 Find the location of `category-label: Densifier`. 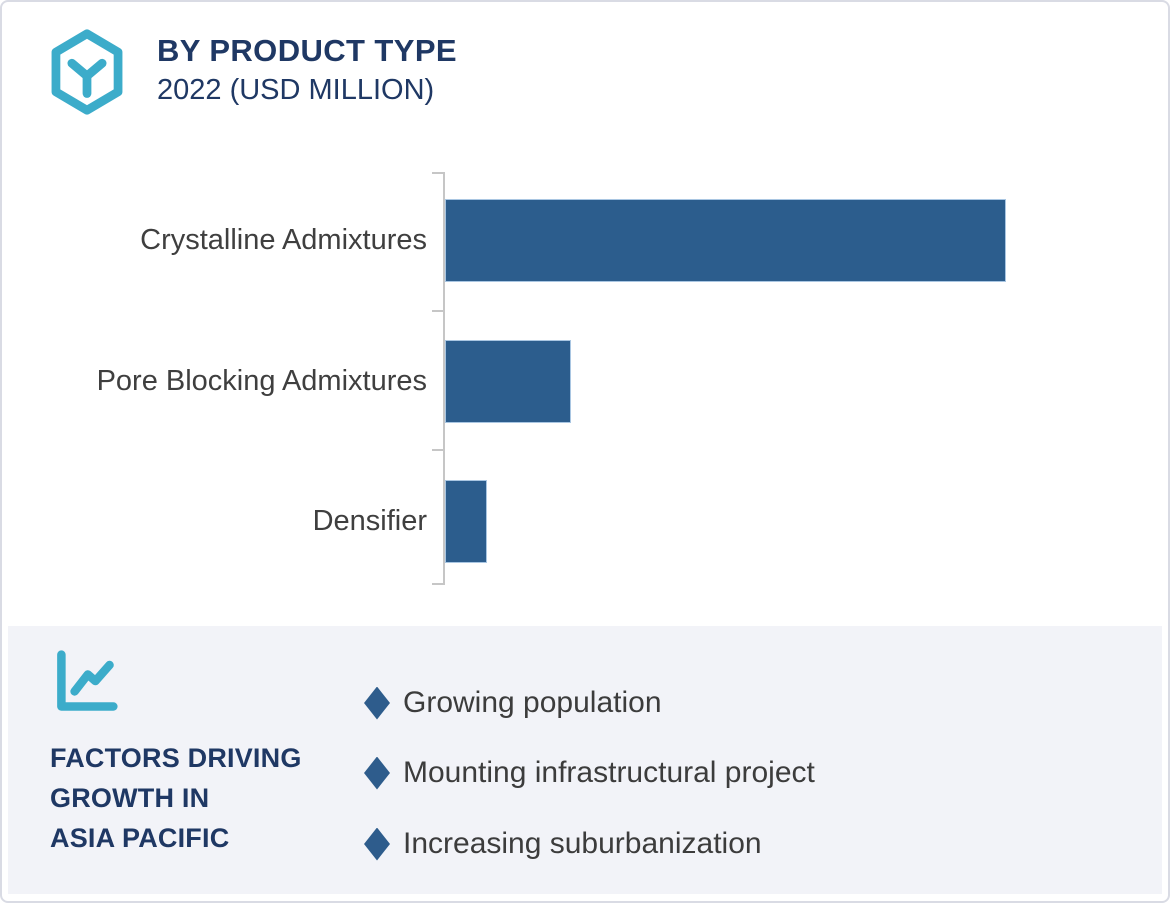

category-label: Densifier is located at coordinates (369, 521).